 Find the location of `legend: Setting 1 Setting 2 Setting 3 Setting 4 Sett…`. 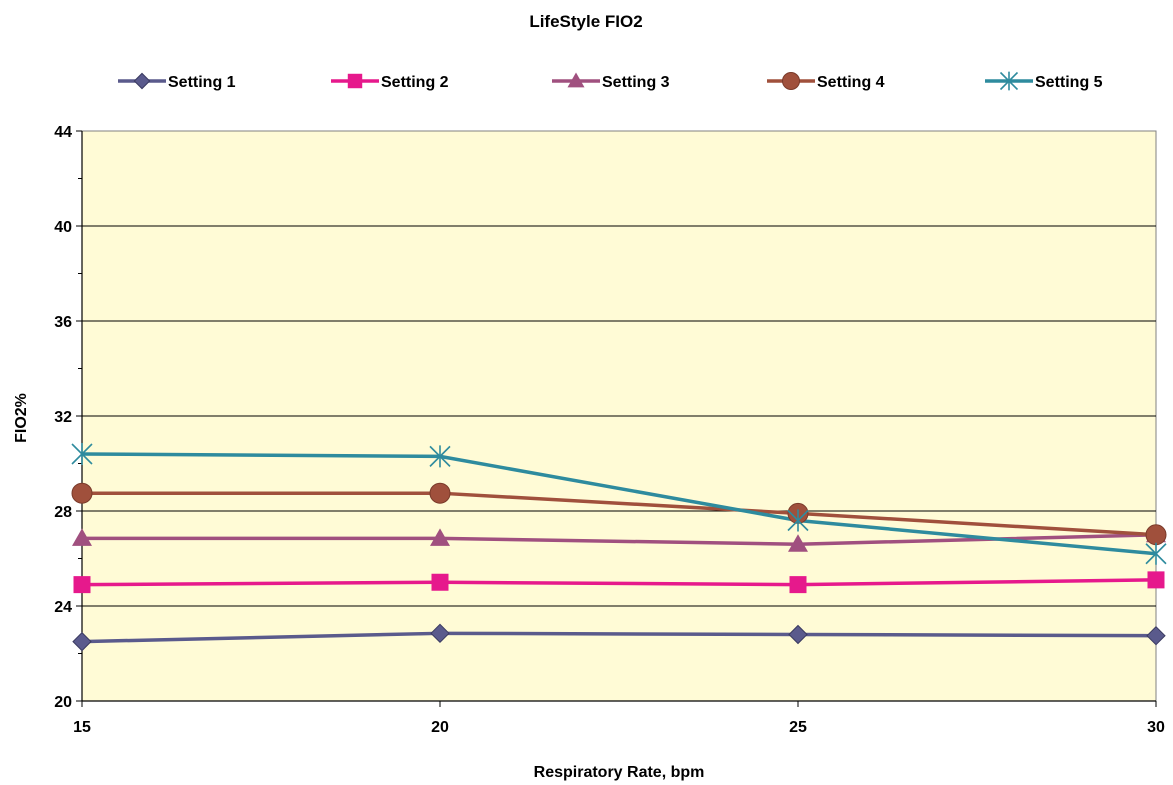

legend: Setting 1 Setting 2 Setting 3 Setting 4 Sett… is located at coordinates (610, 81).